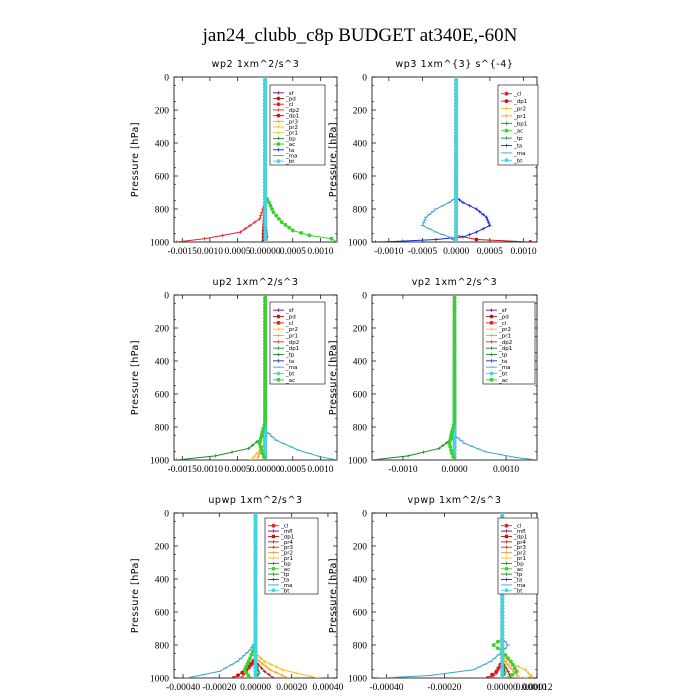  I want to click on legend-label: _ac, so click(285, 570).